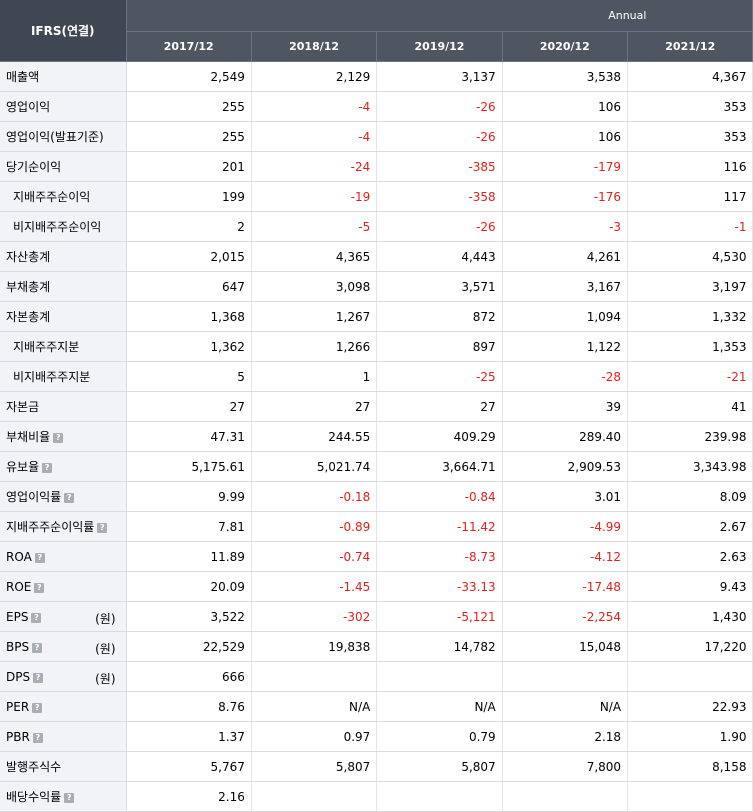  I want to click on value-cell: 8,158, so click(690, 766).